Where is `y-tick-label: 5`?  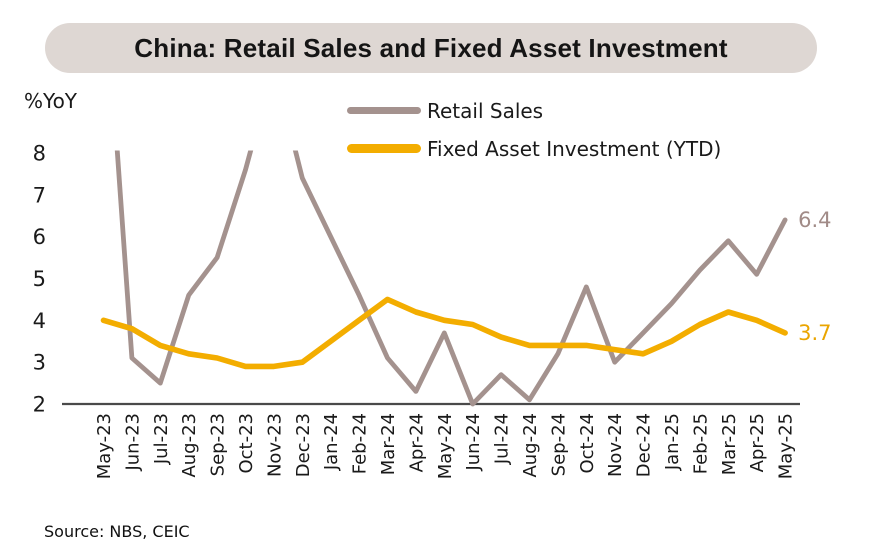
y-tick-label: 5 is located at coordinates (39, 279).